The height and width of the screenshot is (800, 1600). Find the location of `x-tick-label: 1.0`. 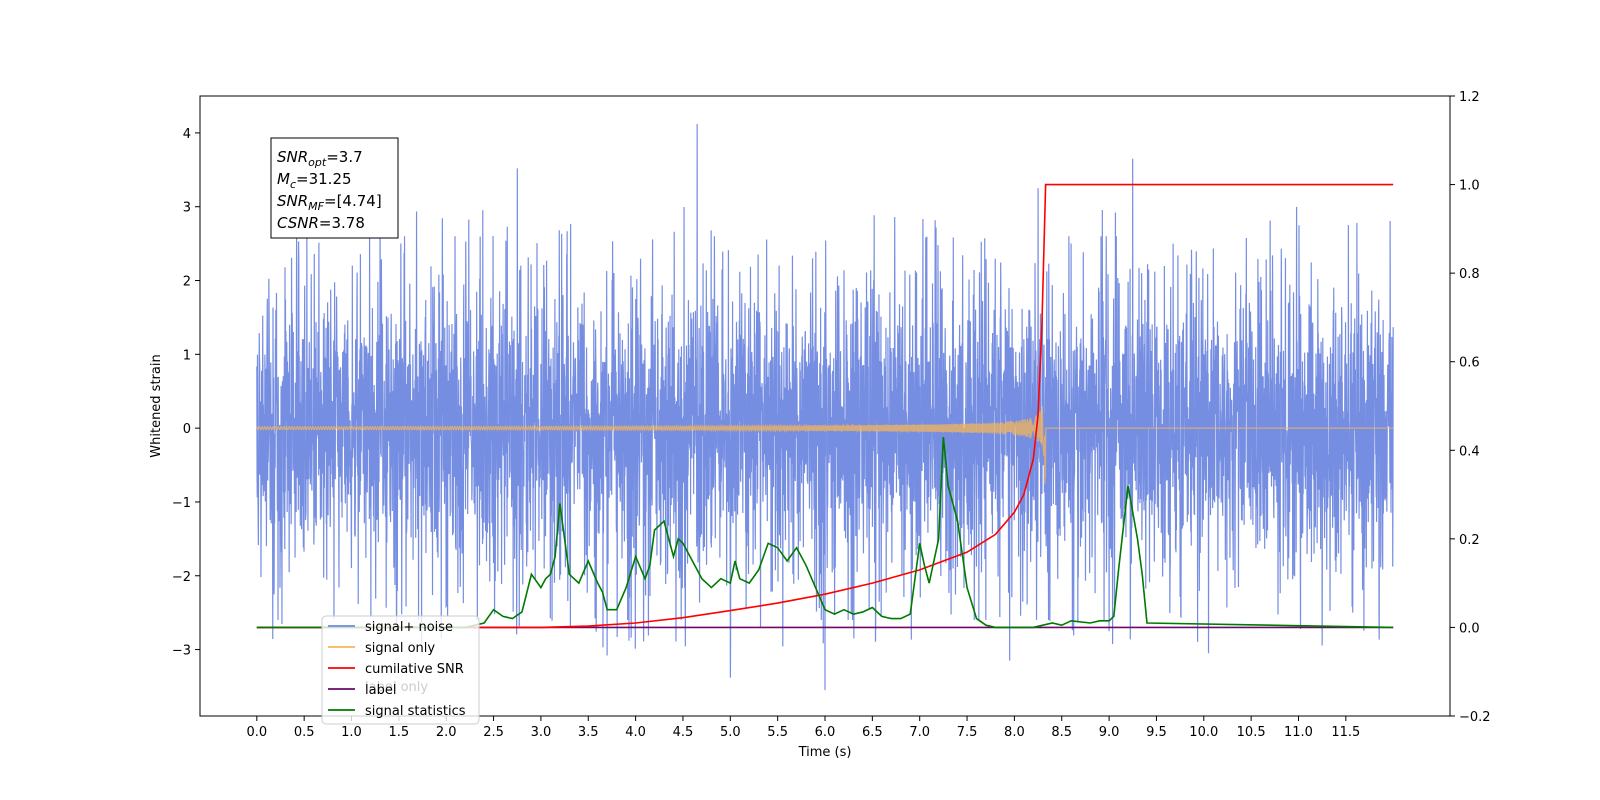

x-tick-label: 1.0 is located at coordinates (351, 732).